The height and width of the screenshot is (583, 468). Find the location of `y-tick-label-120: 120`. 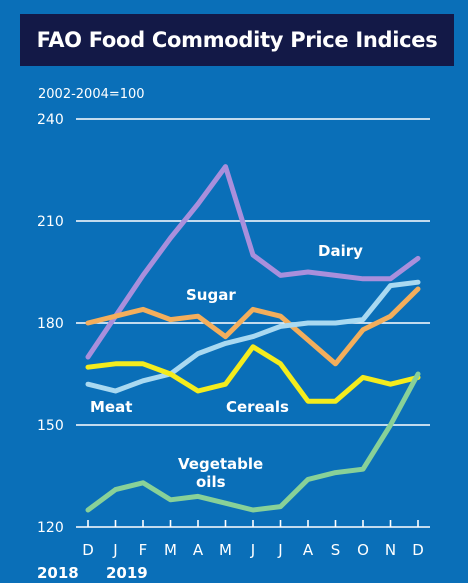

y-tick-label-120: 120 is located at coordinates (50, 528).